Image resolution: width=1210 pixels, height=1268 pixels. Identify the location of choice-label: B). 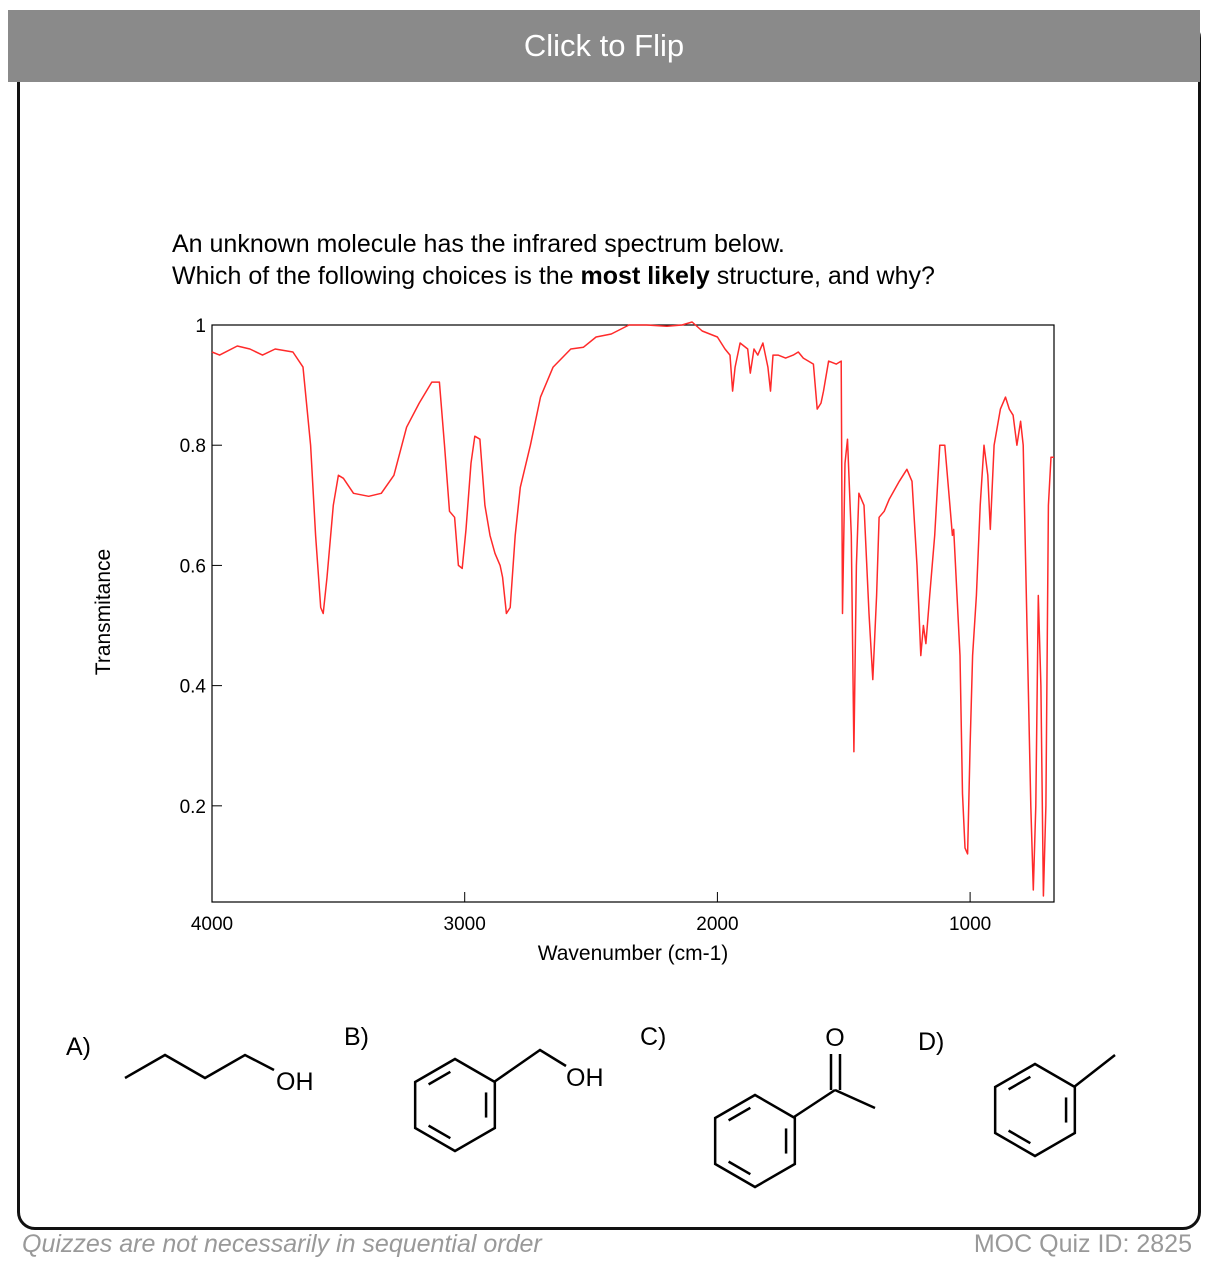
(356, 1037).